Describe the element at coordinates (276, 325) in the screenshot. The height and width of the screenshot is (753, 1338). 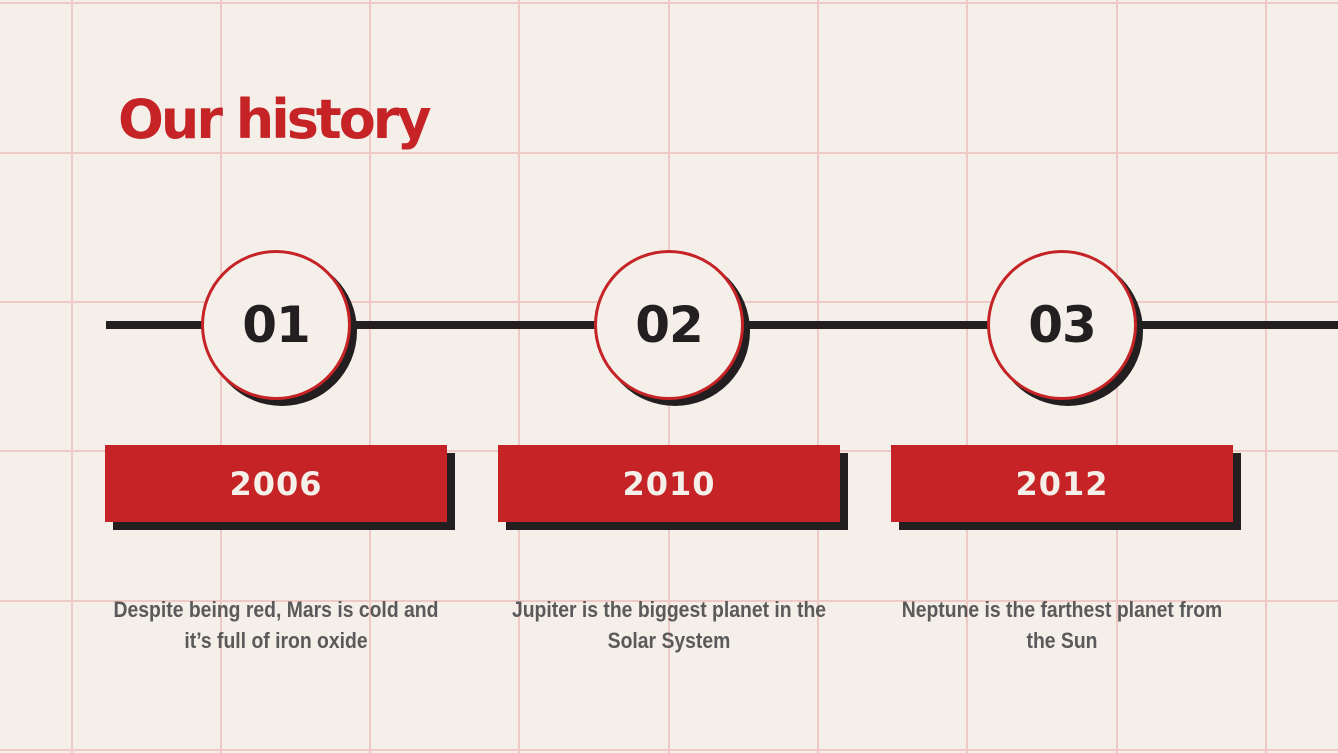
I see `milestone-number-circle: 01` at that location.